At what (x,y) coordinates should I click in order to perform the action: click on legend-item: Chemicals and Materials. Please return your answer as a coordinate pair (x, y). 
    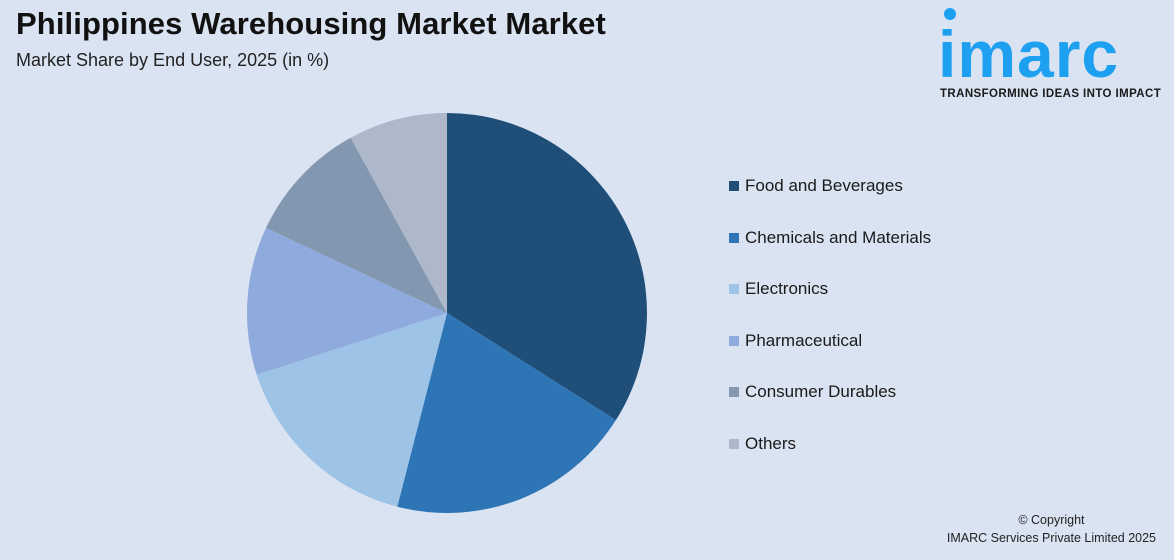
    Looking at the image, I should click on (830, 238).